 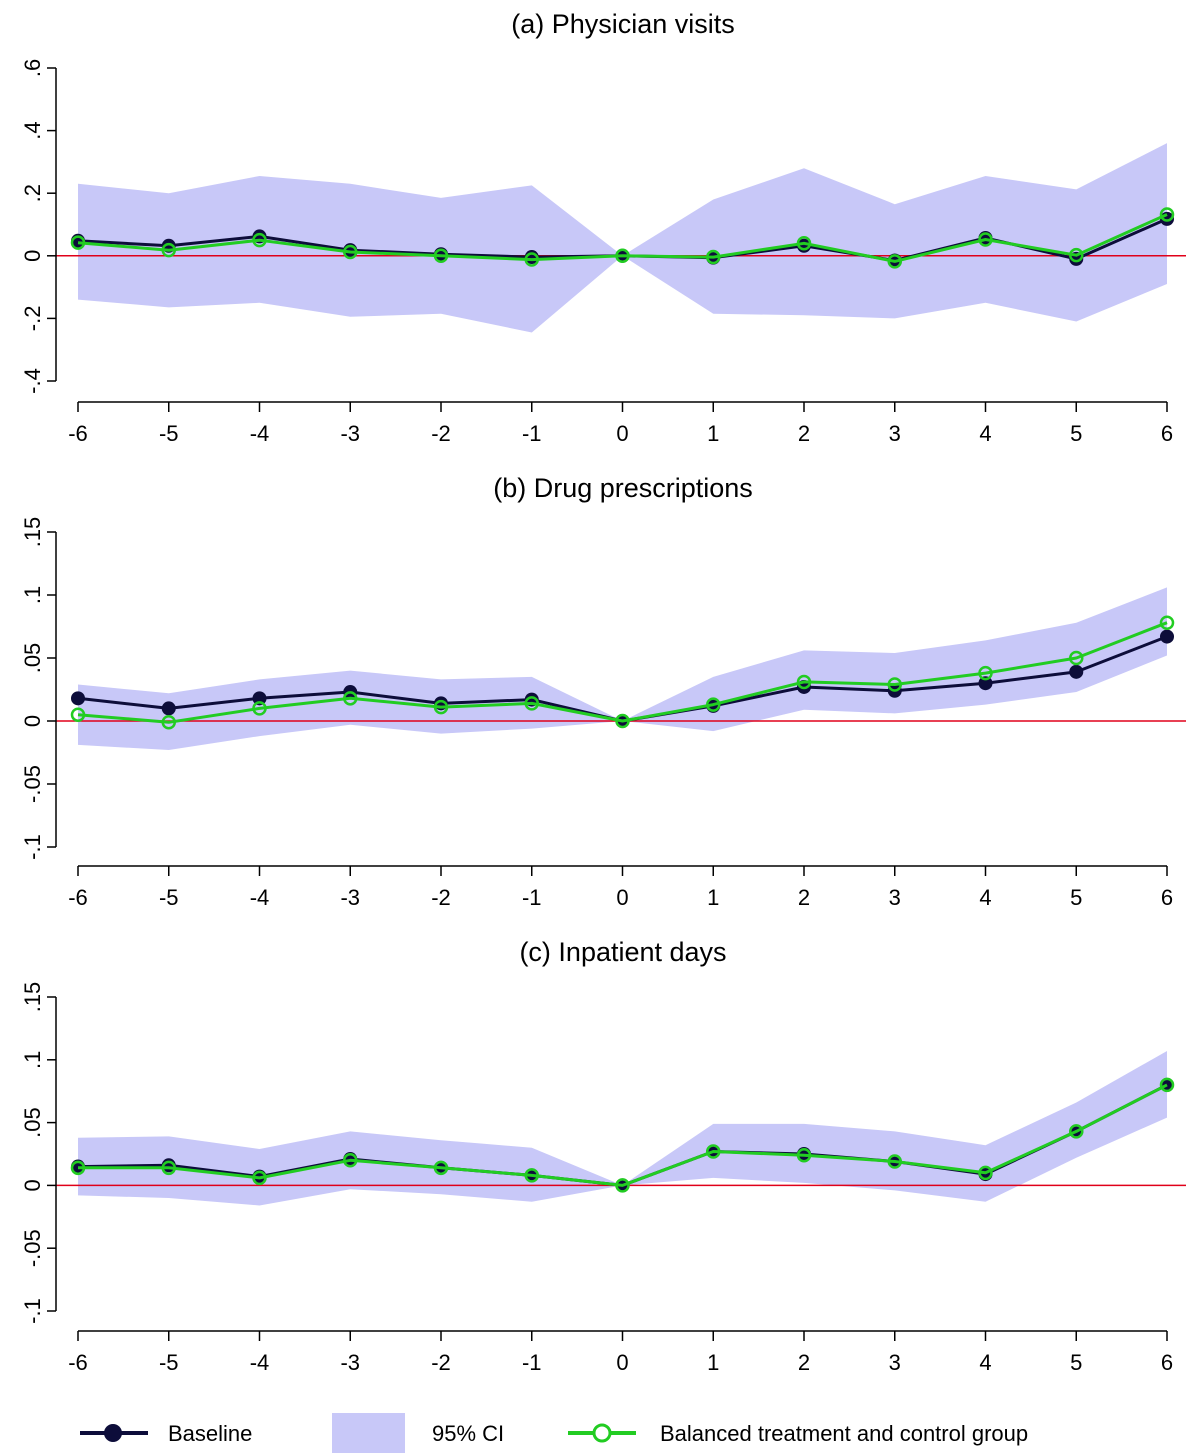 I want to click on y-tick-label: .6, so click(x=32, y=68).